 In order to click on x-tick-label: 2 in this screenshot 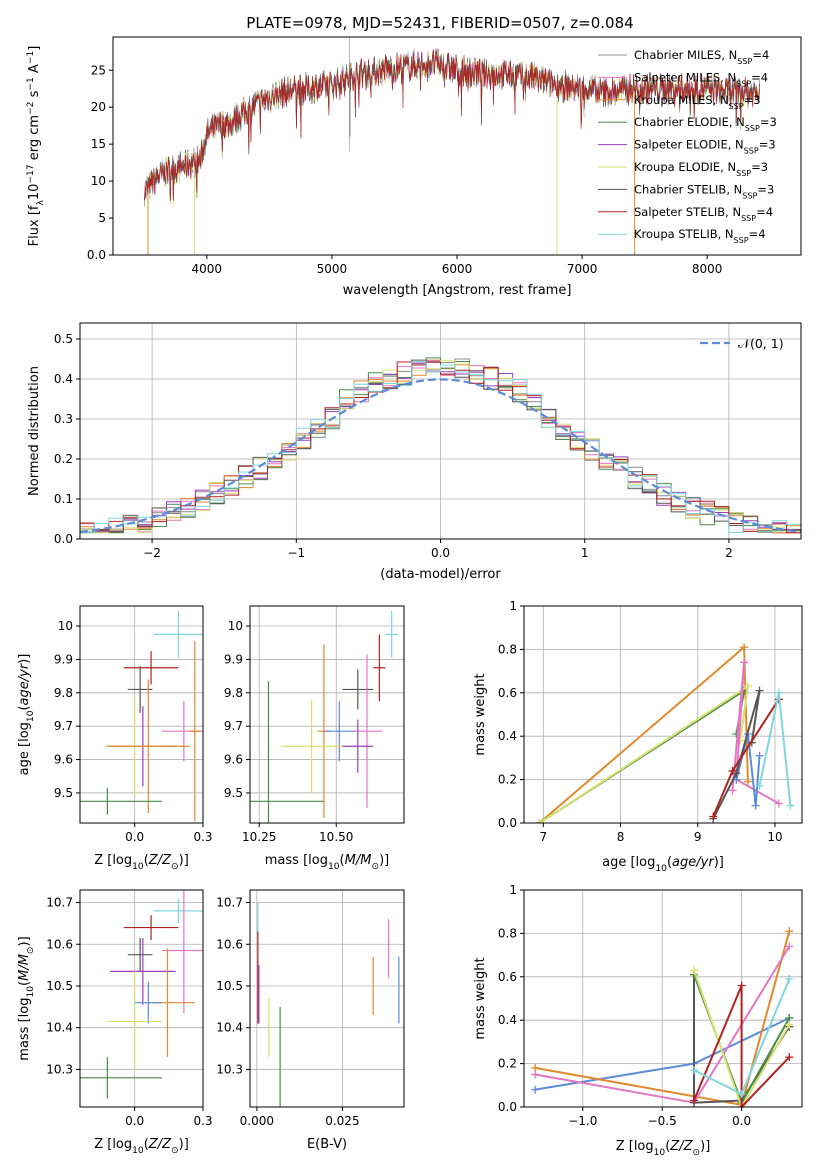, I will do `click(729, 553)`.